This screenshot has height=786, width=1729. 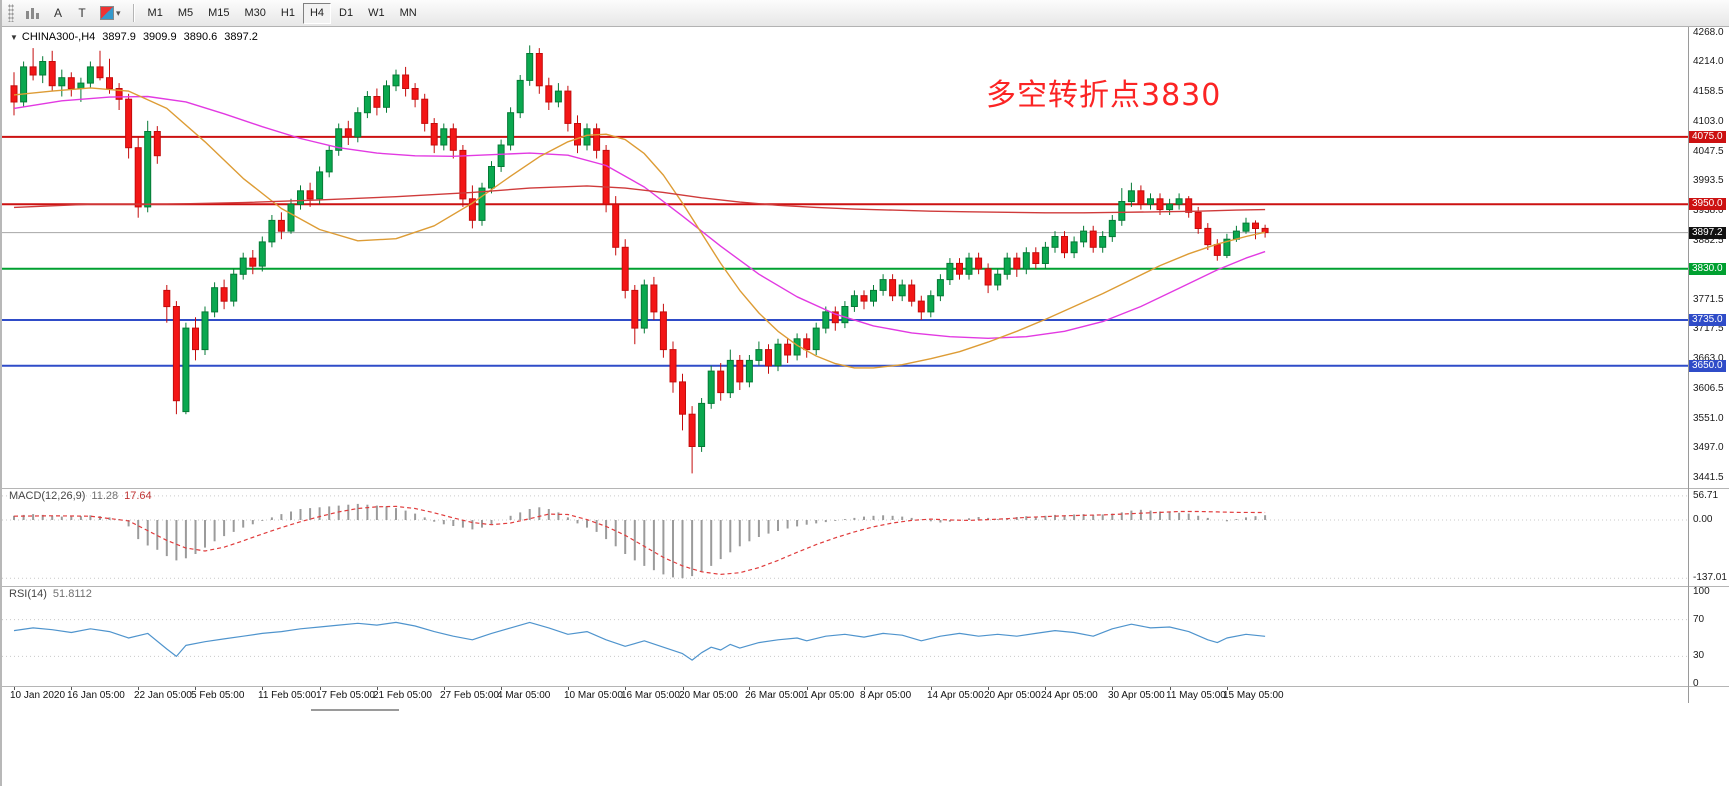 I want to click on symbol-name: CHINA300-,H4, so click(x=58, y=37).